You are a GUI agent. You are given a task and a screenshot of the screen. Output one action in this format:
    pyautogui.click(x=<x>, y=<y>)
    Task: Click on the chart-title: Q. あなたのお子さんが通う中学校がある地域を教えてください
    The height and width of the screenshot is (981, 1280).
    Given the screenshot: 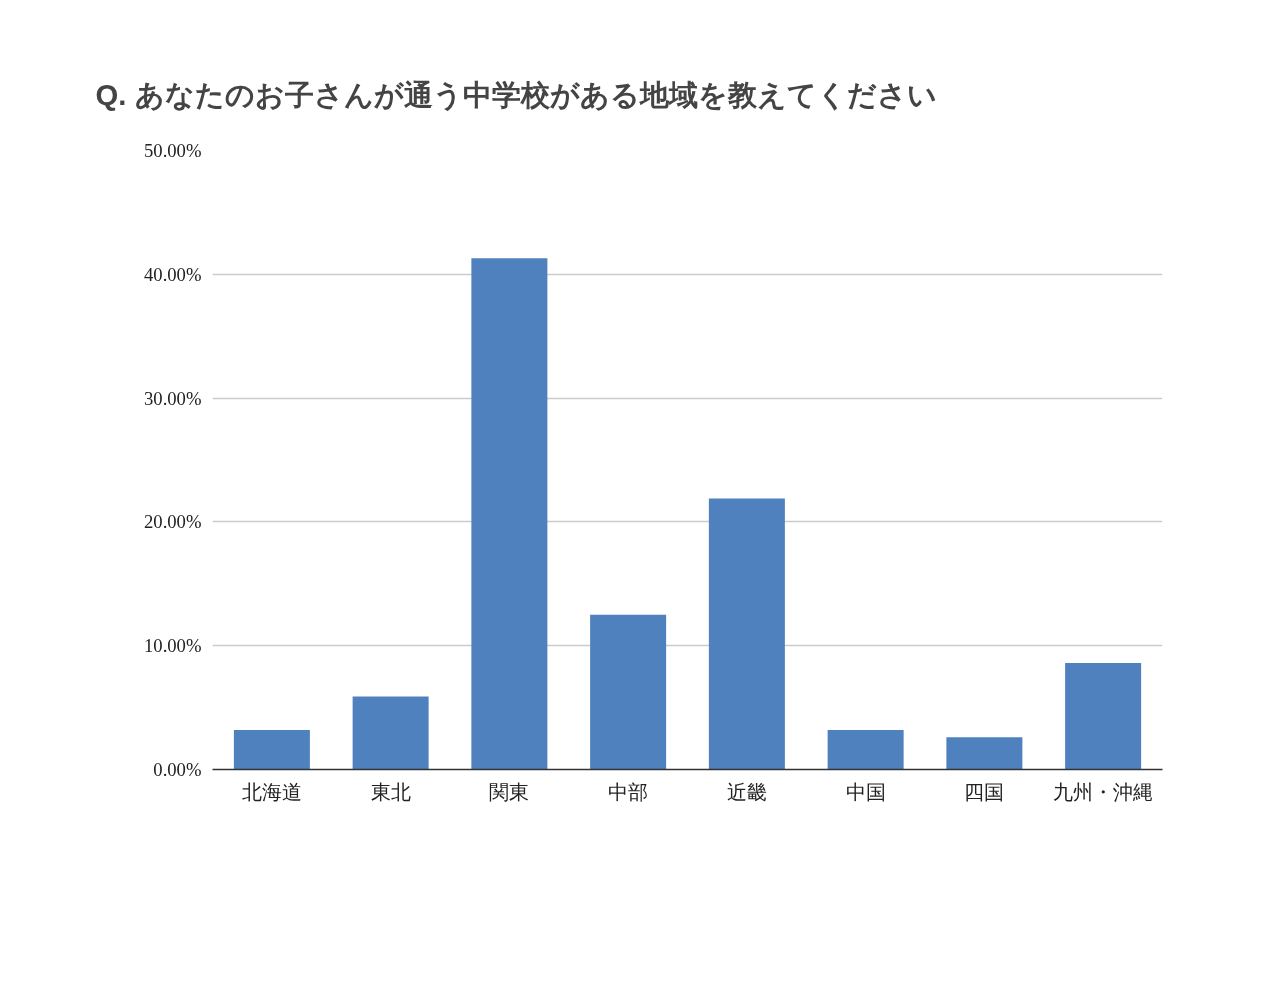 What is the action you would take?
    pyautogui.click(x=516, y=94)
    